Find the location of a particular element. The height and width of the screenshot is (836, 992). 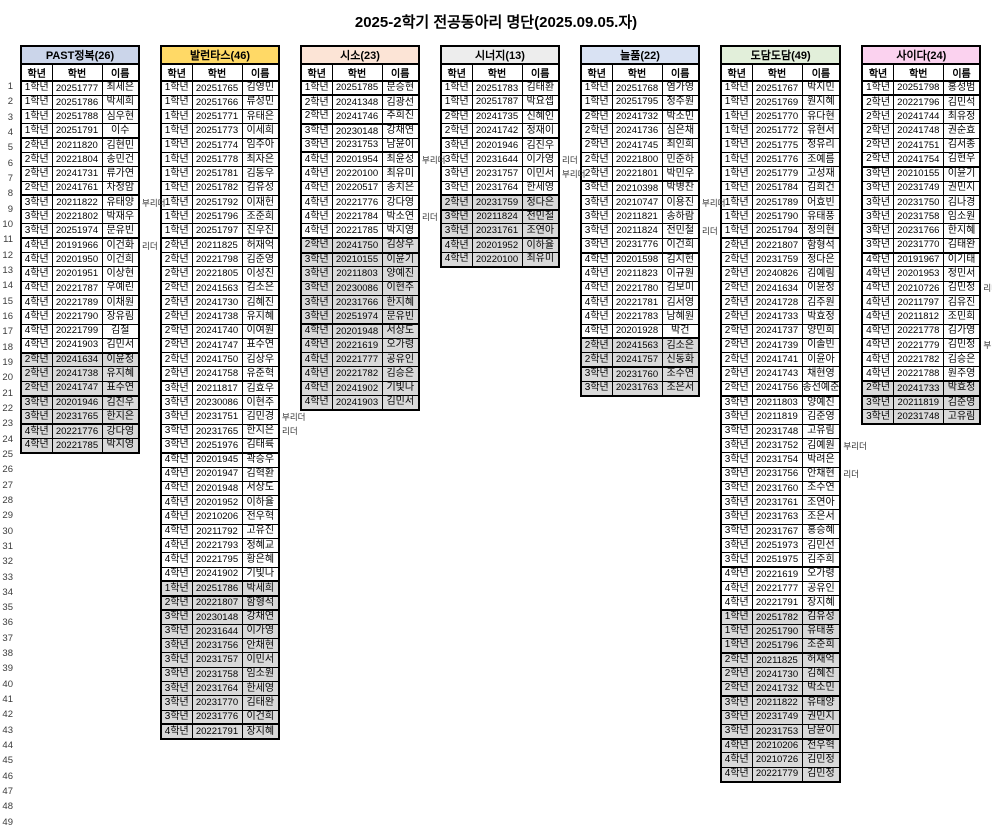

student-id-cell: 20211821 is located at coordinates (637, 217).